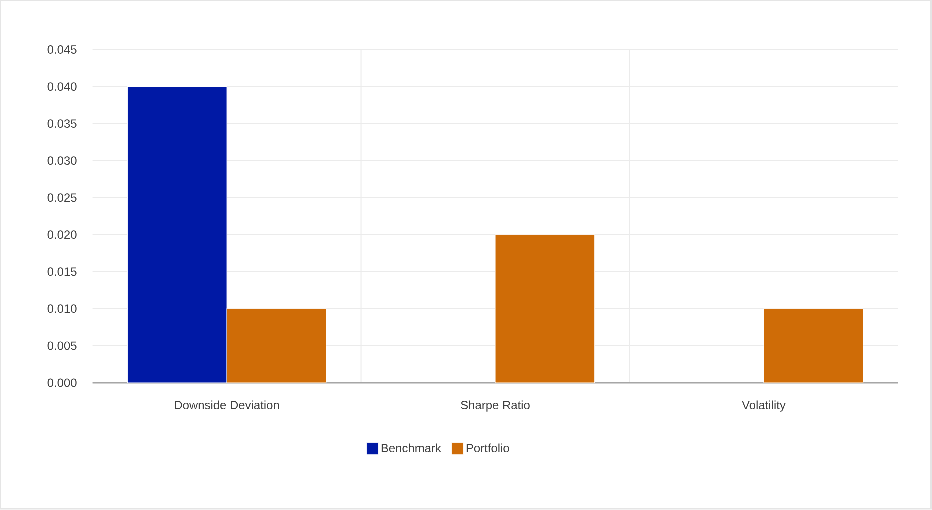 This screenshot has width=932, height=510. What do you see at coordinates (62, 124) in the screenshot?
I see `y-tick-label: 0.035` at bounding box center [62, 124].